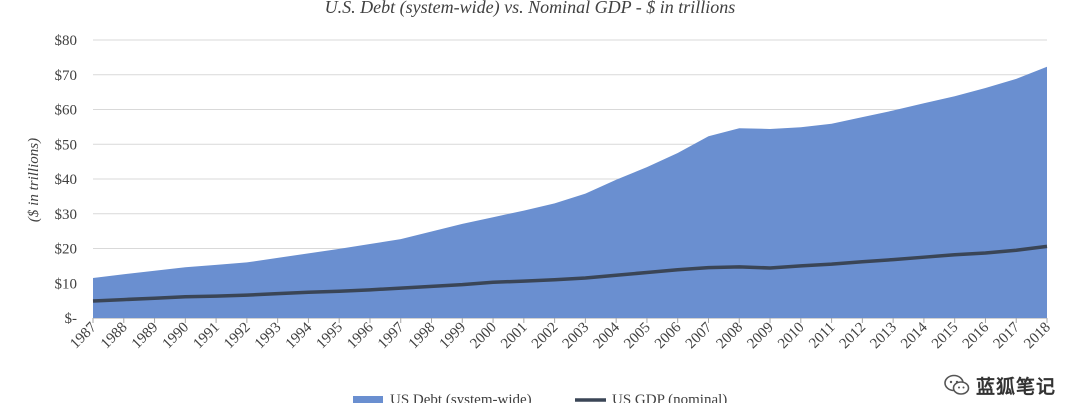 The image size is (1080, 403). Describe the element at coordinates (66, 41) in the screenshot. I see `y-tick-label: $80` at that location.